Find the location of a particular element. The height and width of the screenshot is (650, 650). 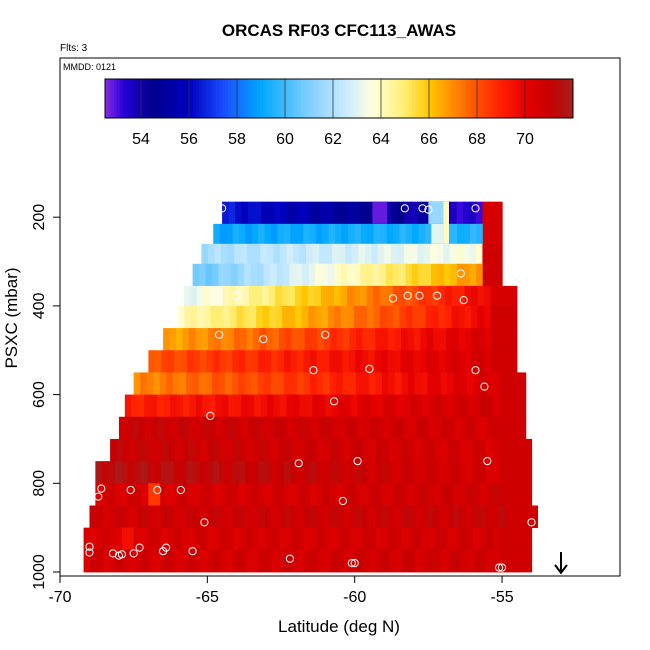

heatmap-highlight is located at coordinates (127, 538).